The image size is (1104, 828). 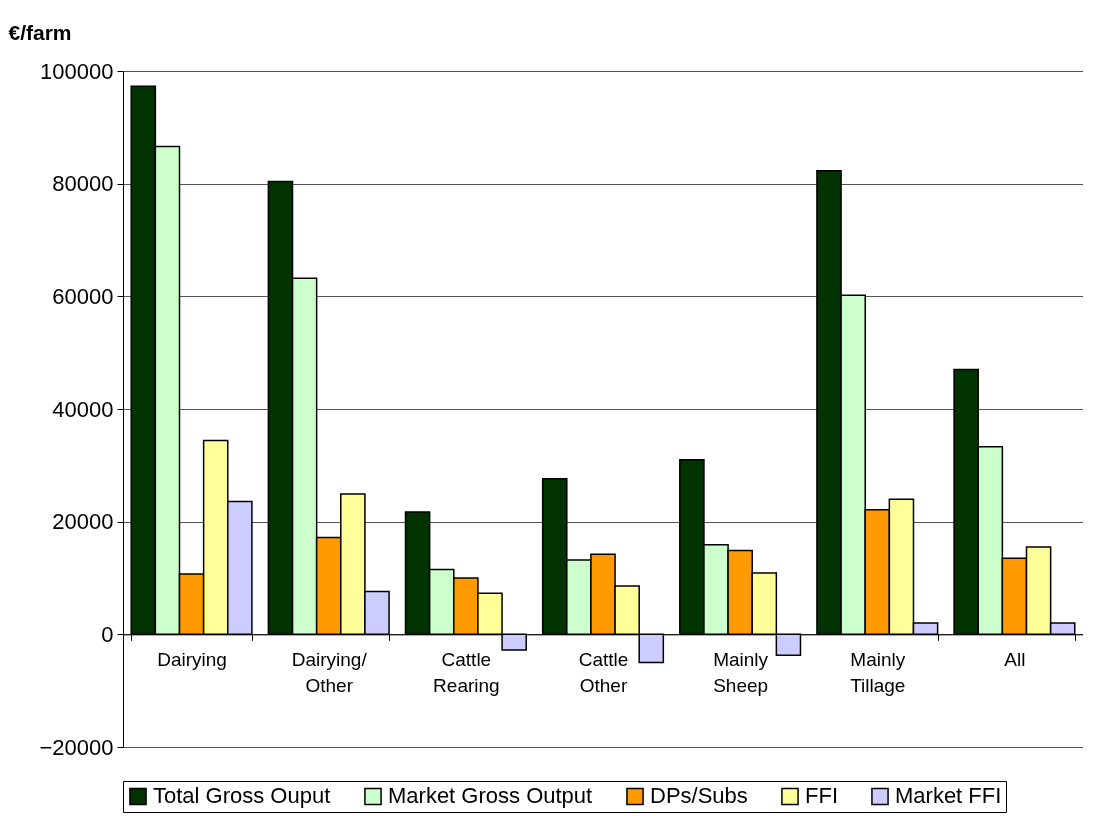 What do you see at coordinates (878, 672) in the screenshot?
I see `x-tick-label: Mainly Tillage` at bounding box center [878, 672].